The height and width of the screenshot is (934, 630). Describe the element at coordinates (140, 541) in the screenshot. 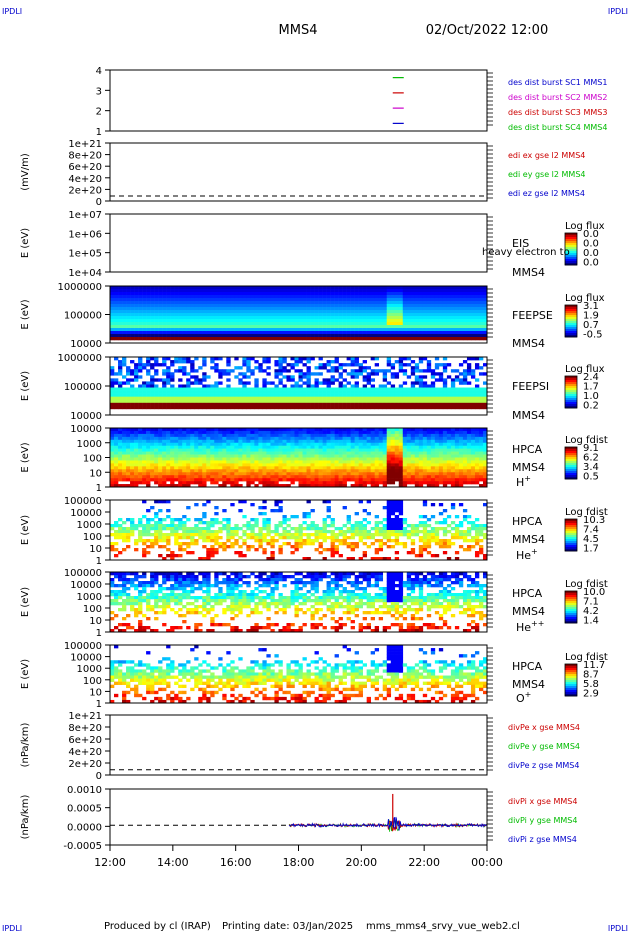

I see `p7-cell` at that location.